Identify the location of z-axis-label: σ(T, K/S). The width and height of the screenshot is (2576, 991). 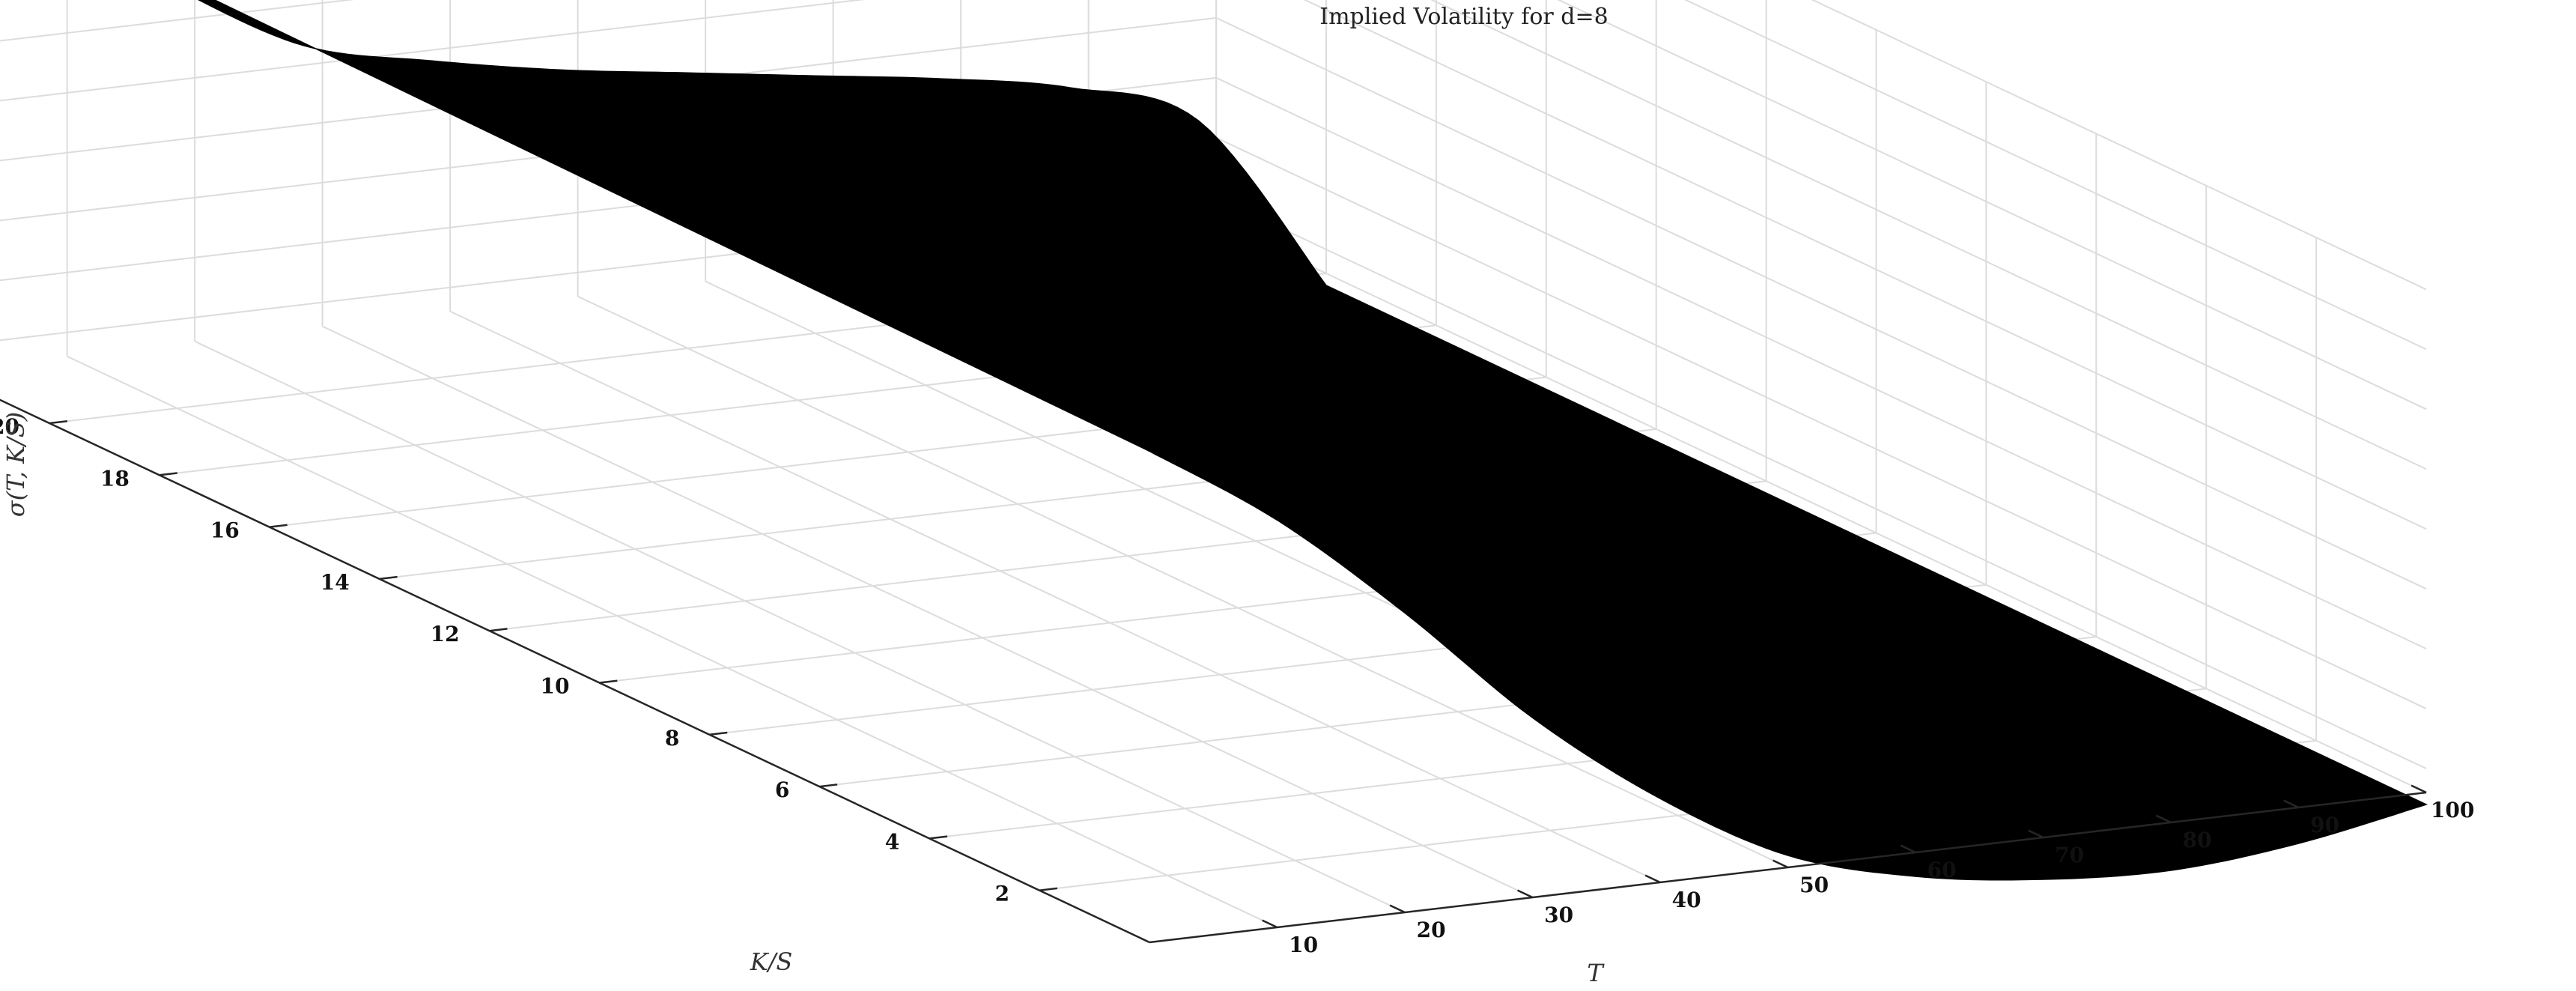
(15, 465).